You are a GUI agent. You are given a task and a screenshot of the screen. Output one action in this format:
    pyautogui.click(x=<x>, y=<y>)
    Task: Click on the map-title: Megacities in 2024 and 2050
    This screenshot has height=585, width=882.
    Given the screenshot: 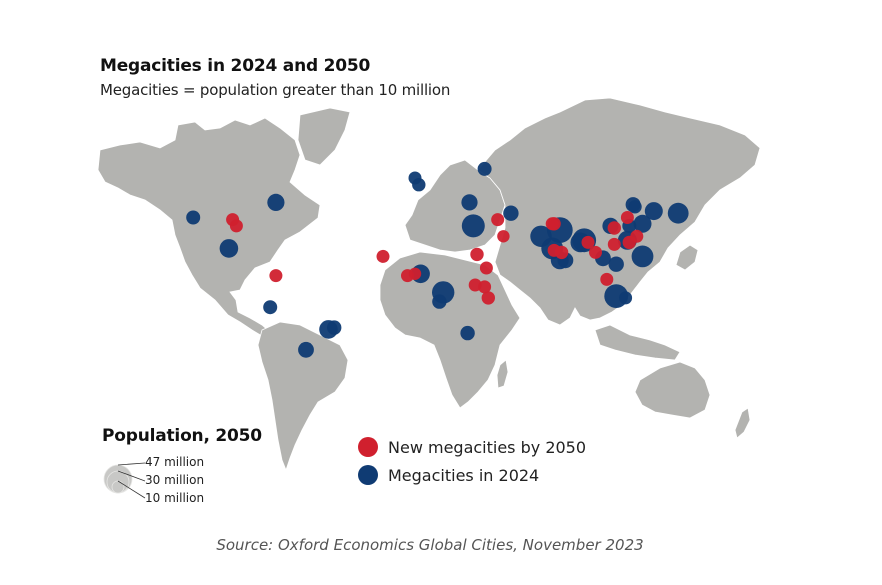 What is the action you would take?
    pyautogui.click(x=235, y=66)
    